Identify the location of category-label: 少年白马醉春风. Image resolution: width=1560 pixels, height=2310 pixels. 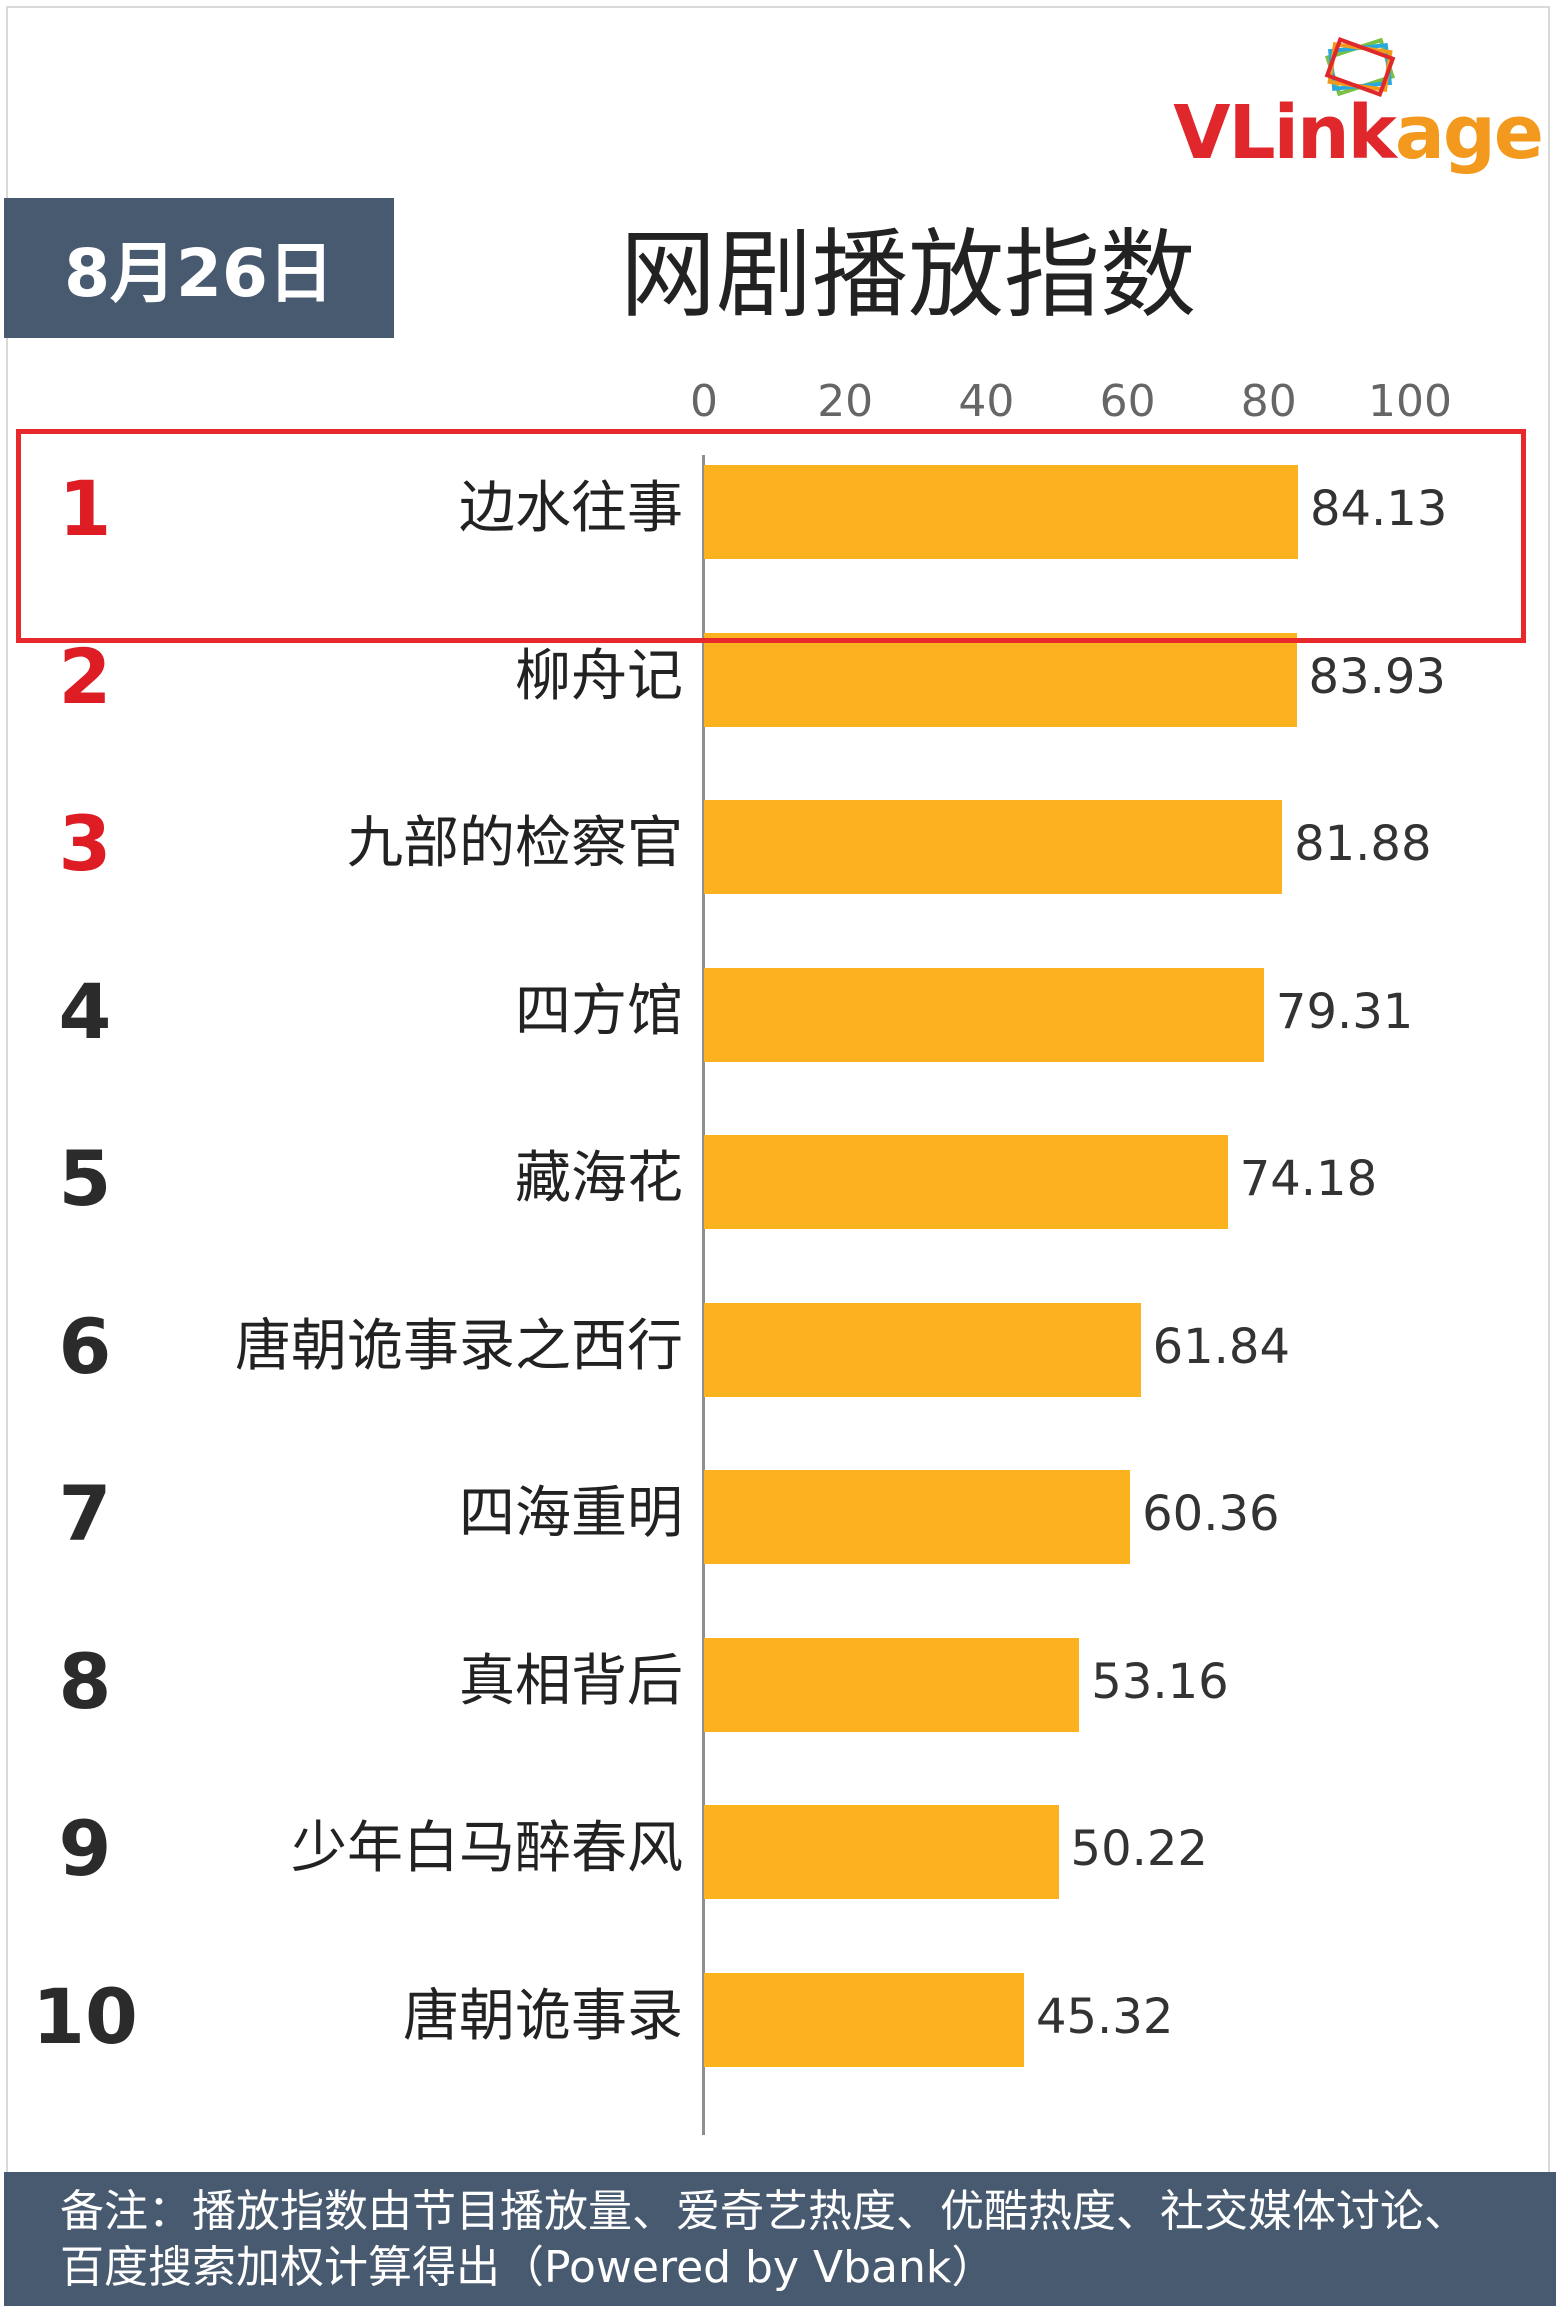
(487, 1848).